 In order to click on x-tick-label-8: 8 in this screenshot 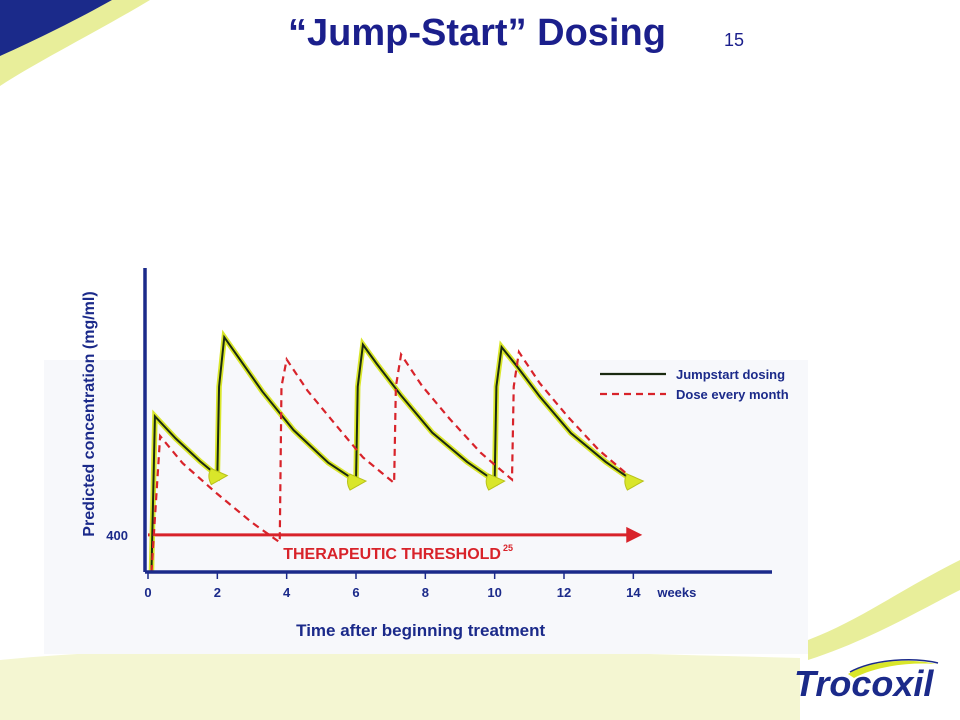, I will do `click(425, 592)`.